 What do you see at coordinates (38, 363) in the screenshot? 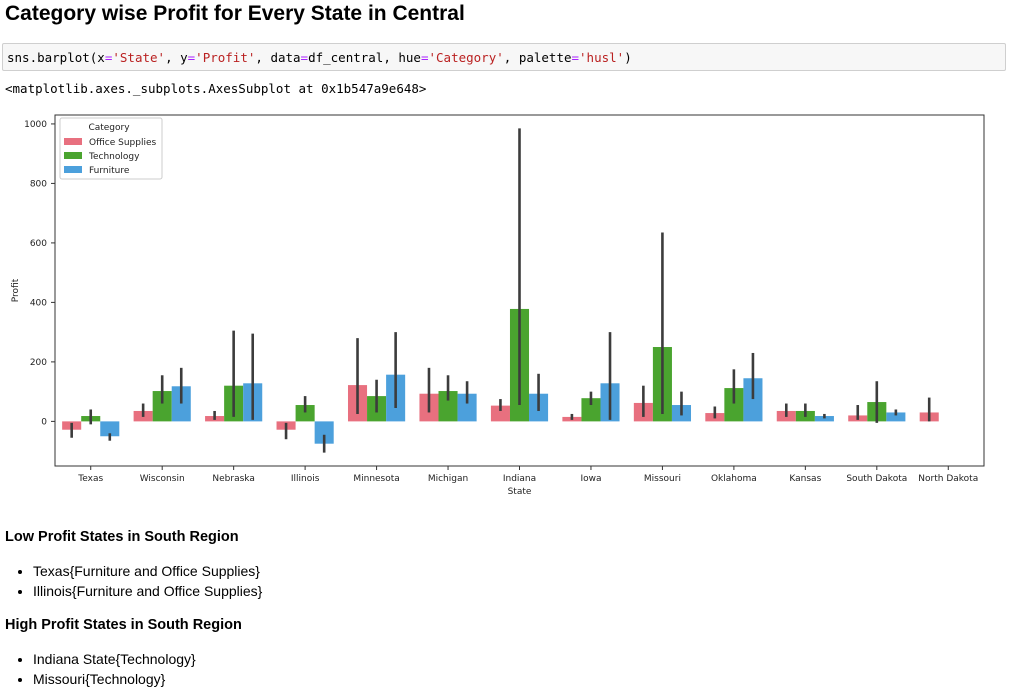
I see `y-tick-label: 200` at bounding box center [38, 363].